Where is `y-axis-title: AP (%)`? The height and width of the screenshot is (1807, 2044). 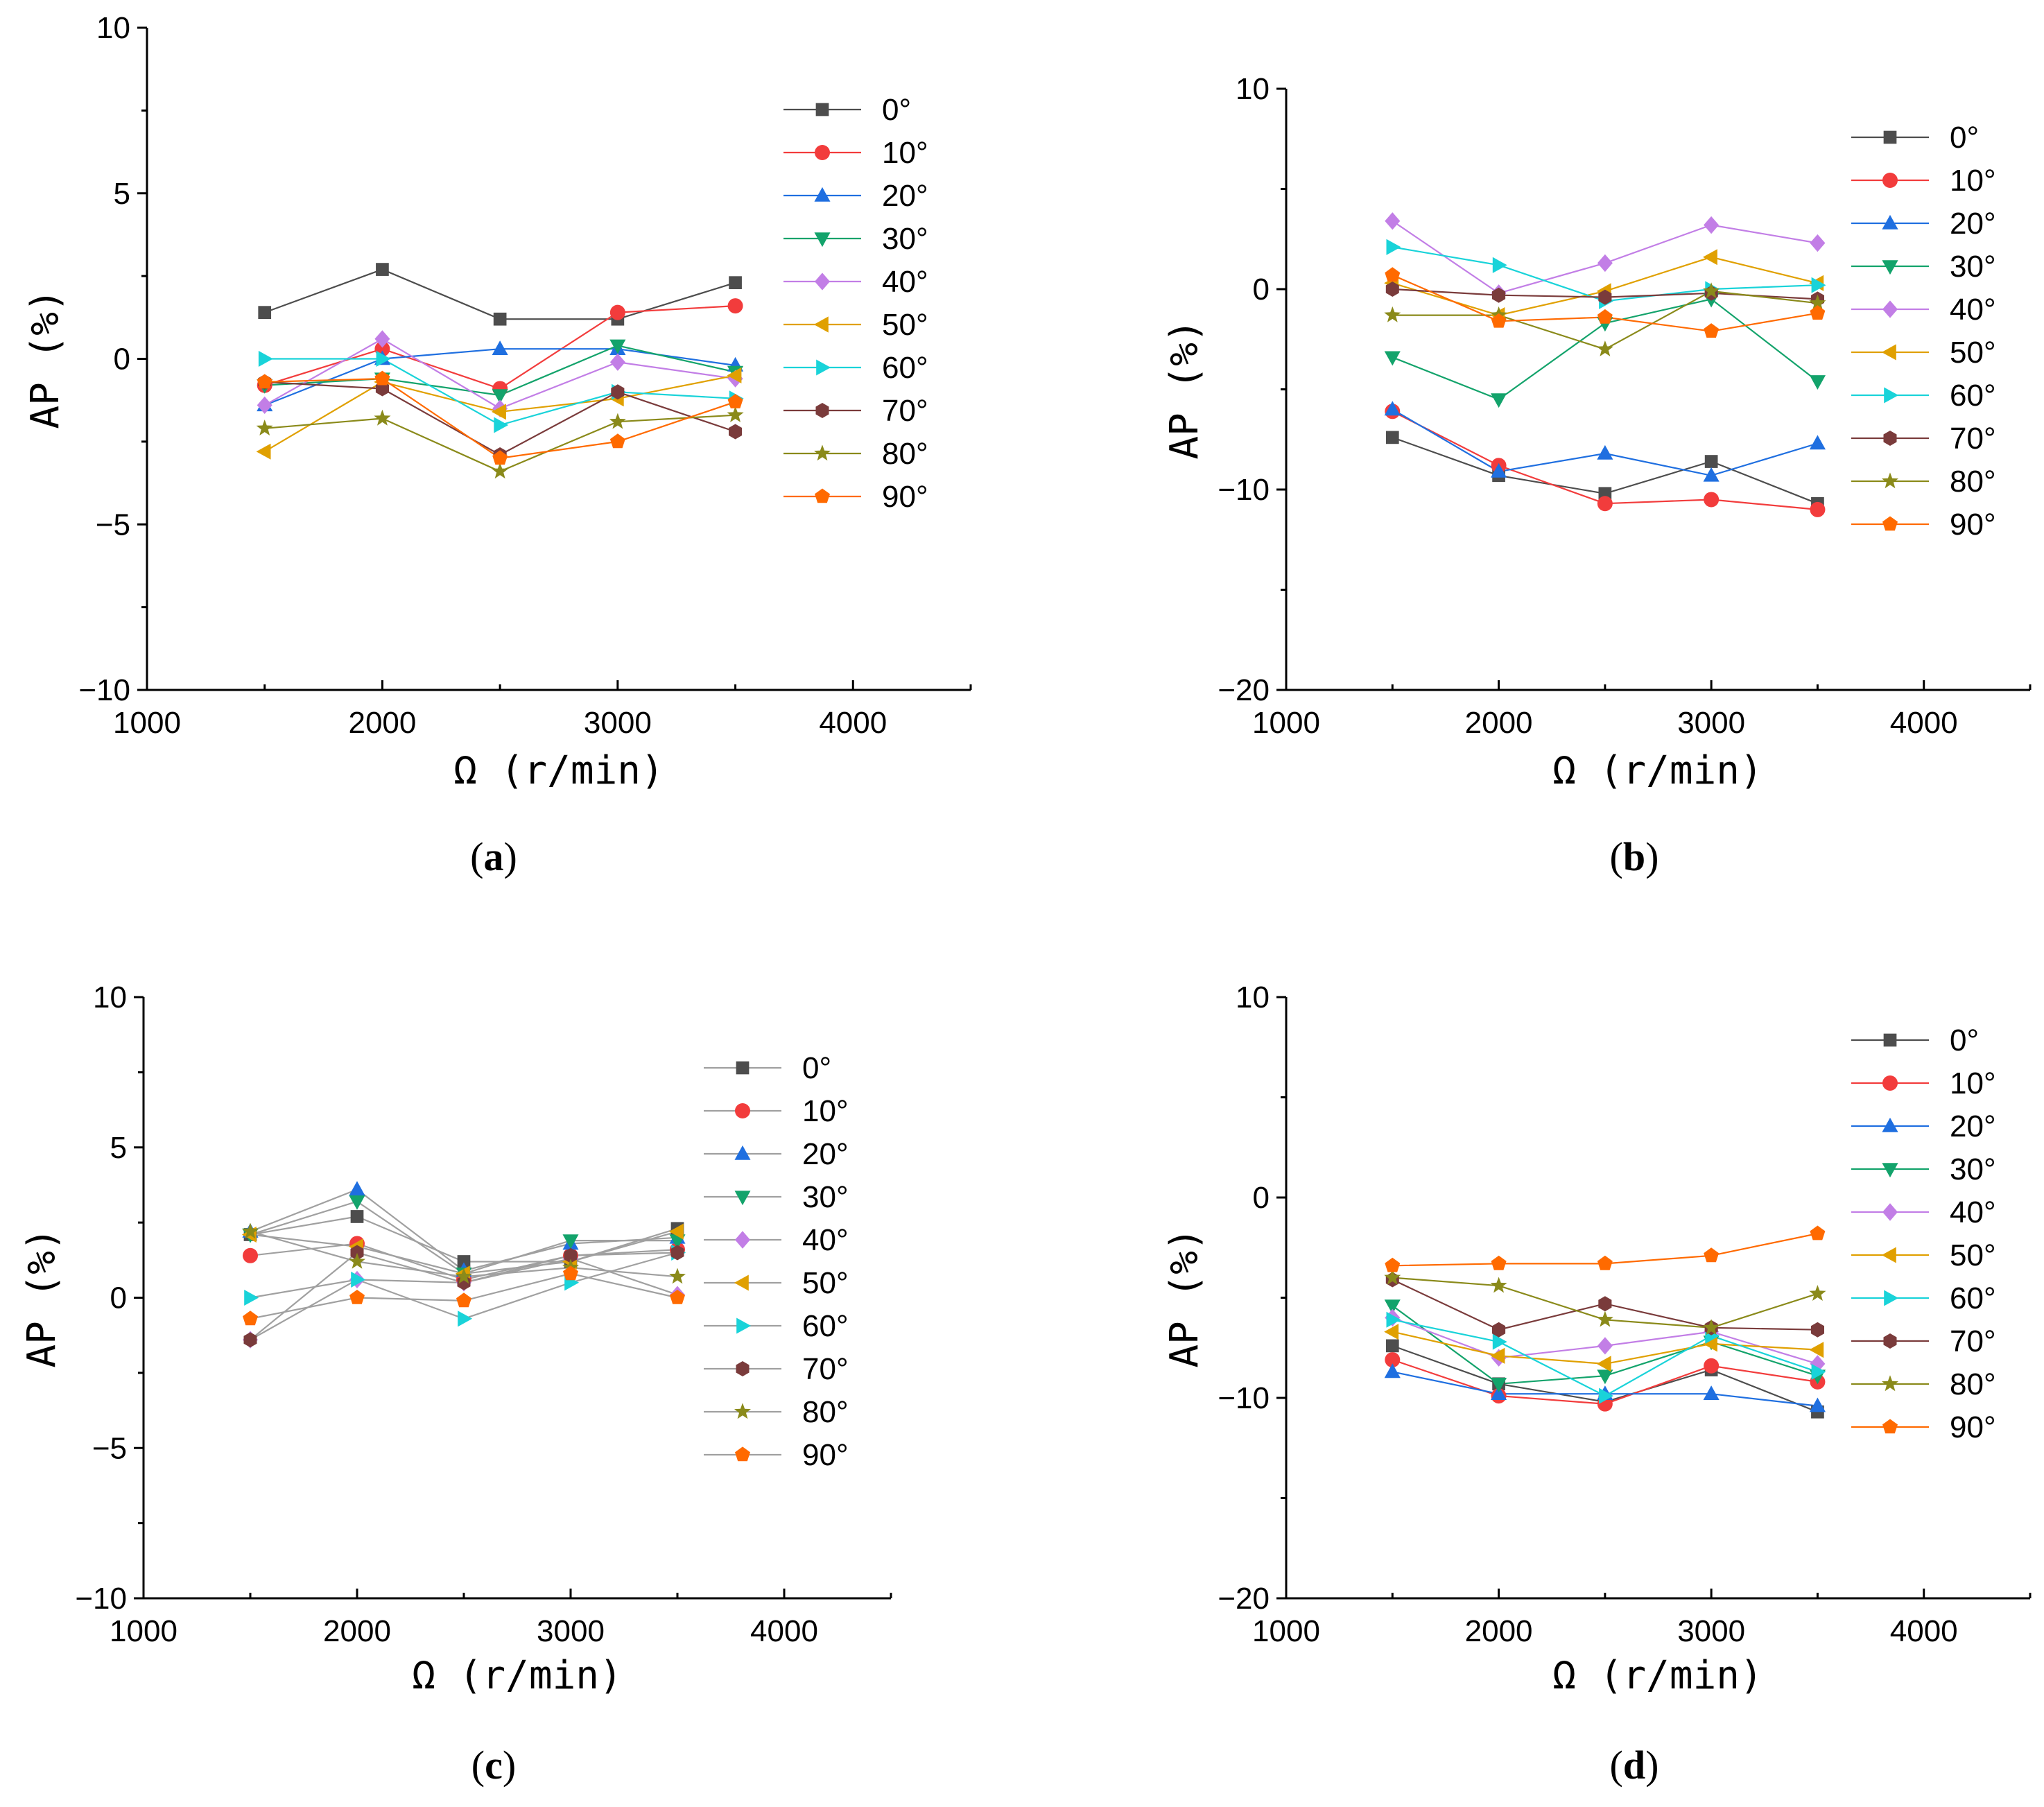 y-axis-title: AP (%) is located at coordinates (41, 1297).